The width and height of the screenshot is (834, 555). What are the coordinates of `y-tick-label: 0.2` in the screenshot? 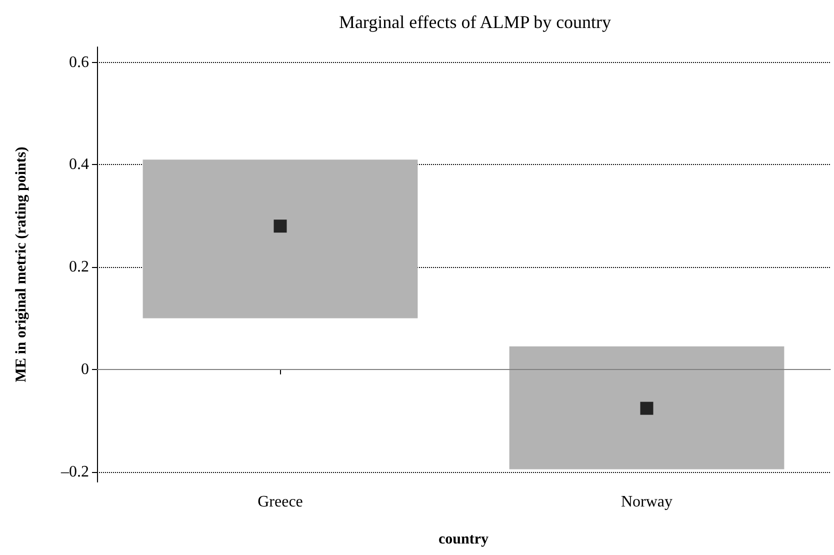 It's located at (79, 267).